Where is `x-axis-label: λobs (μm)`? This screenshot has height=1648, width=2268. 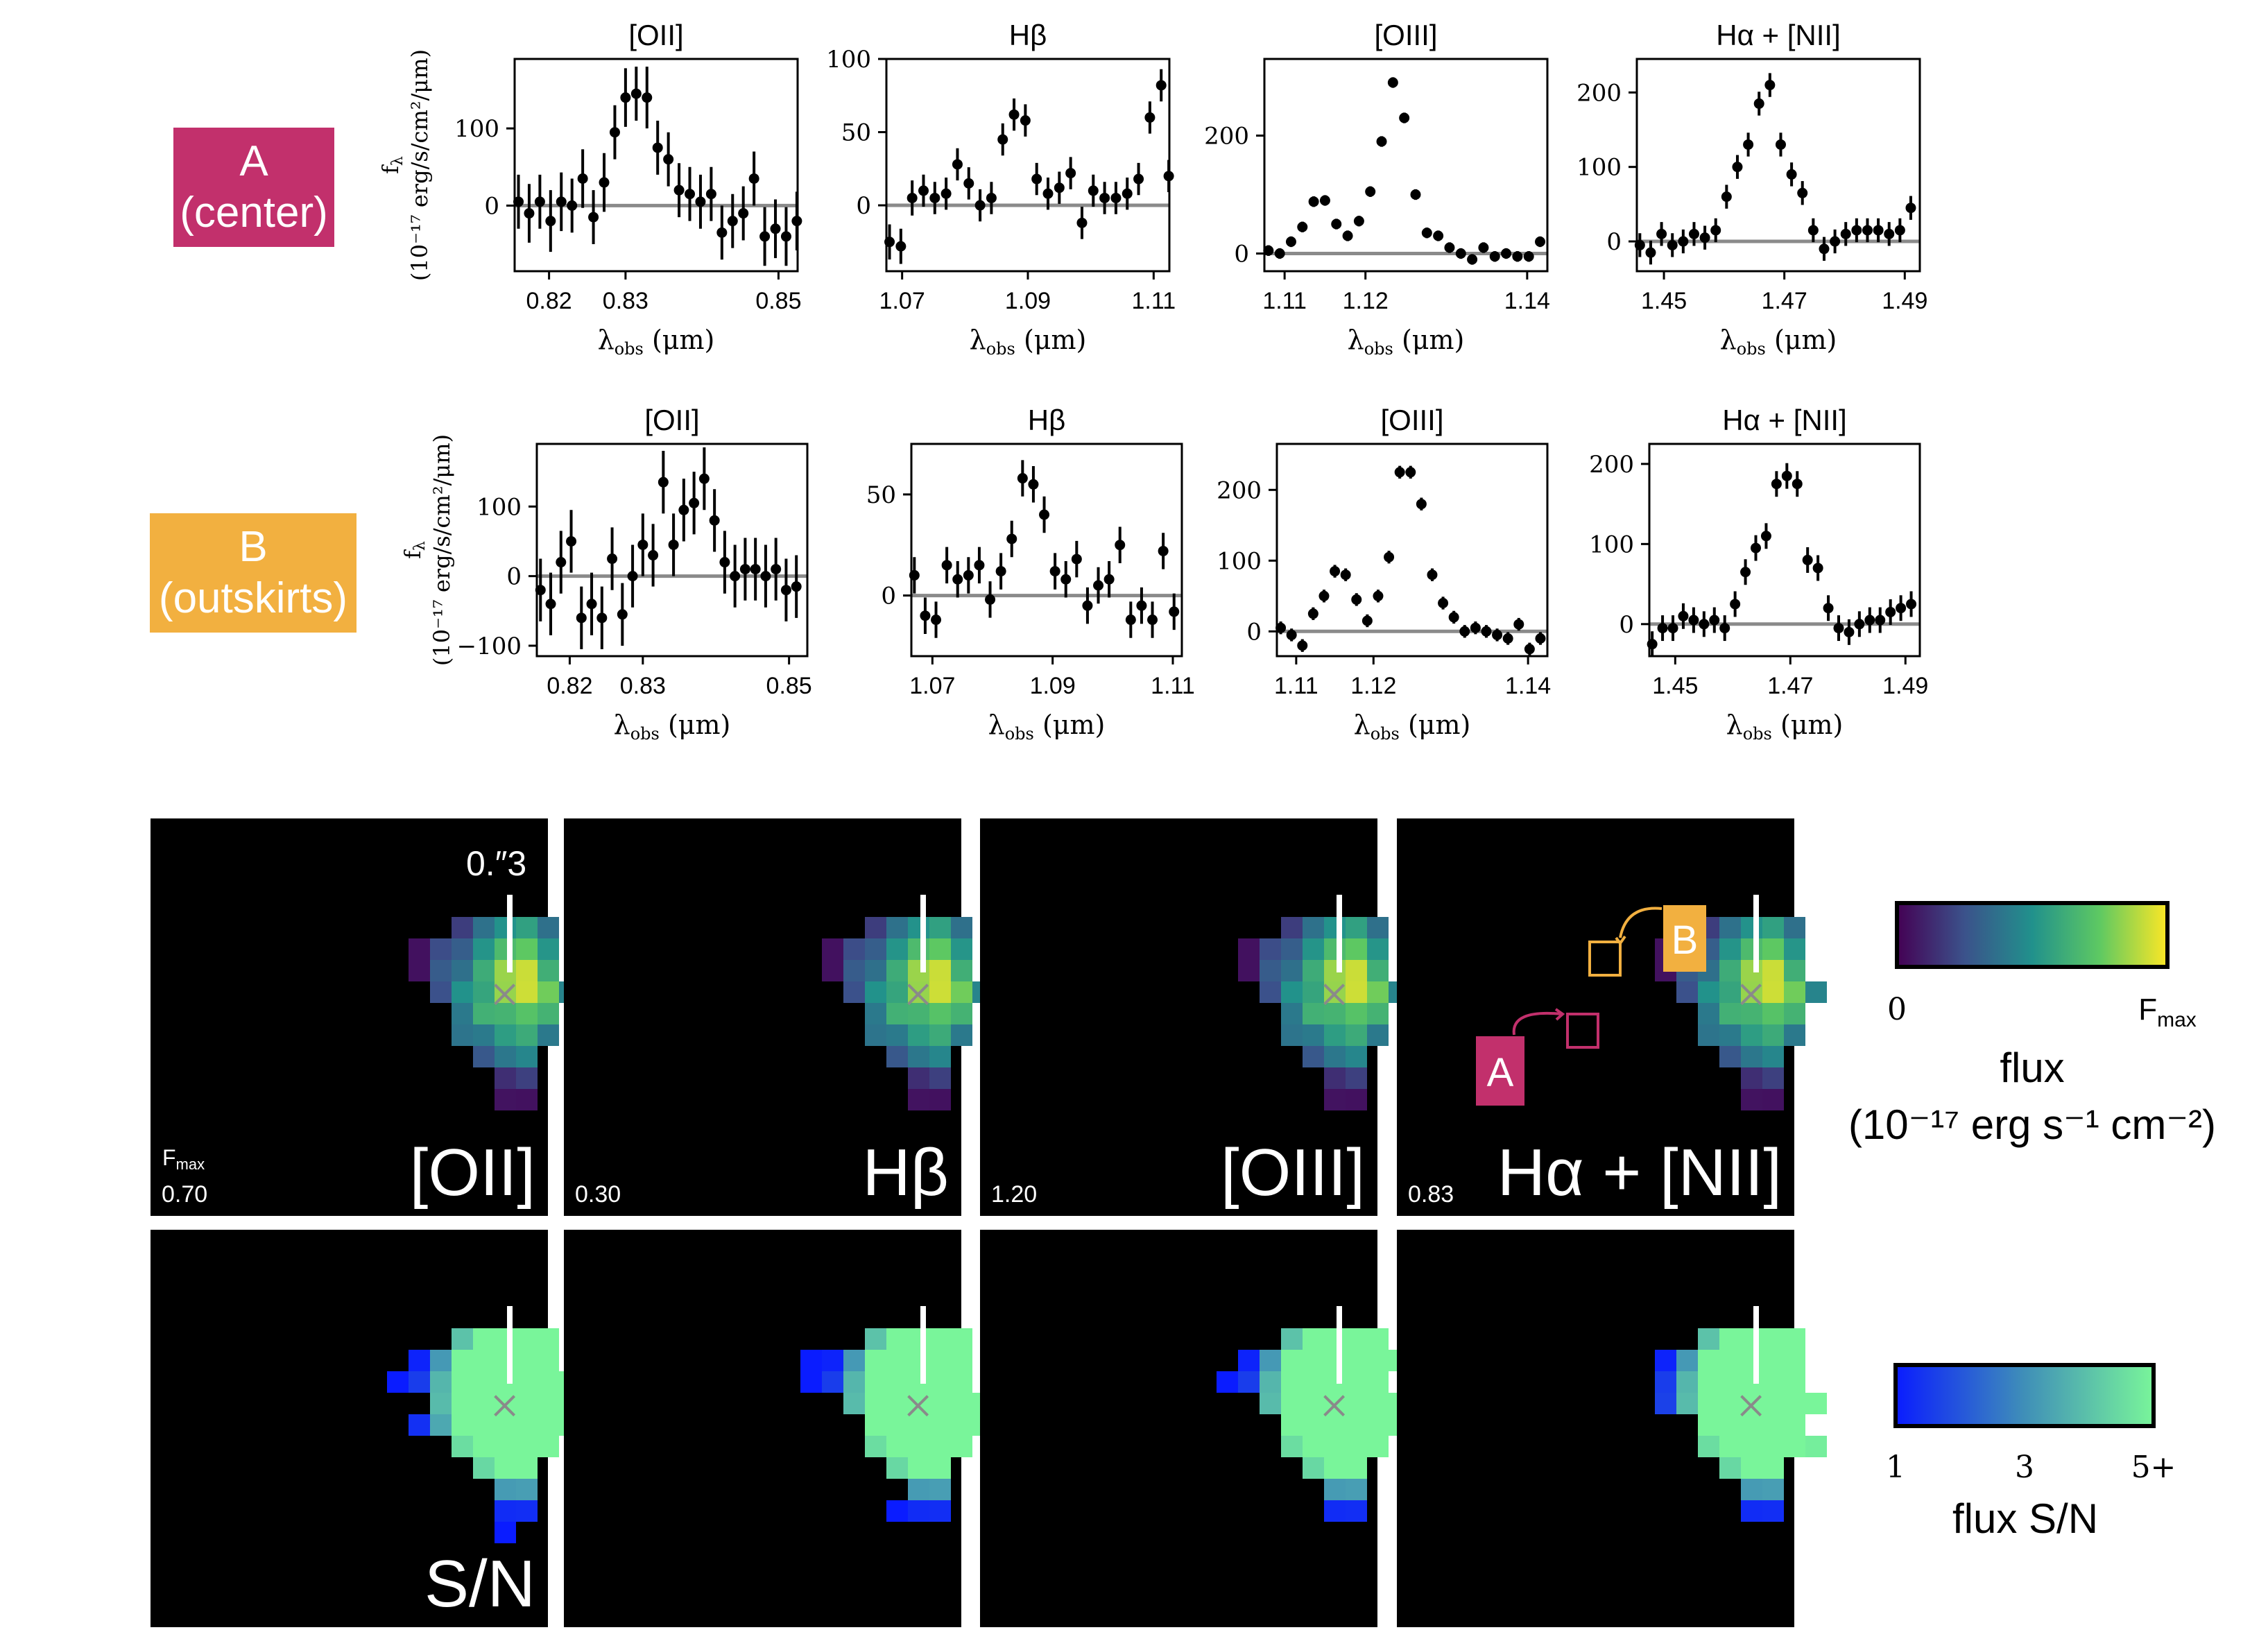
x-axis-label: λobs (μm) is located at coordinates (657, 342).